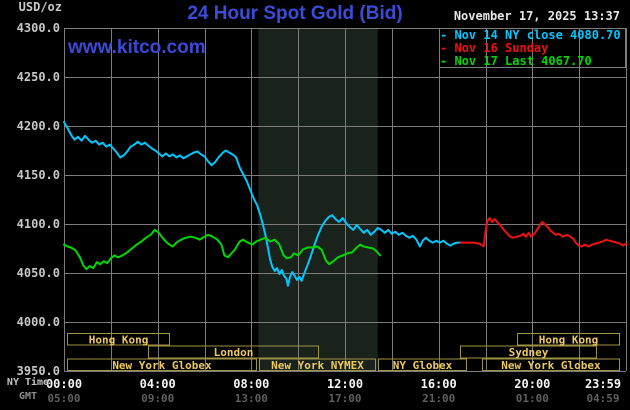  What do you see at coordinates (439, 384) in the screenshot?
I see `x-tick-label-ny: 16:00` at bounding box center [439, 384].